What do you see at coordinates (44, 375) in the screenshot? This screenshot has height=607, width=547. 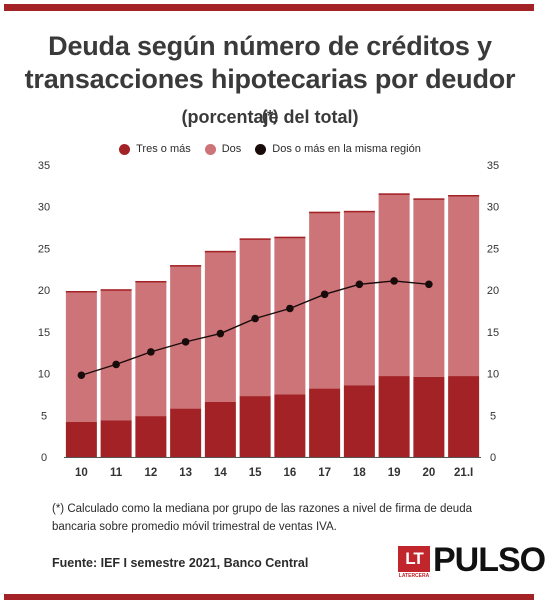 I see `y-tick-label-left: 10` at bounding box center [44, 375].